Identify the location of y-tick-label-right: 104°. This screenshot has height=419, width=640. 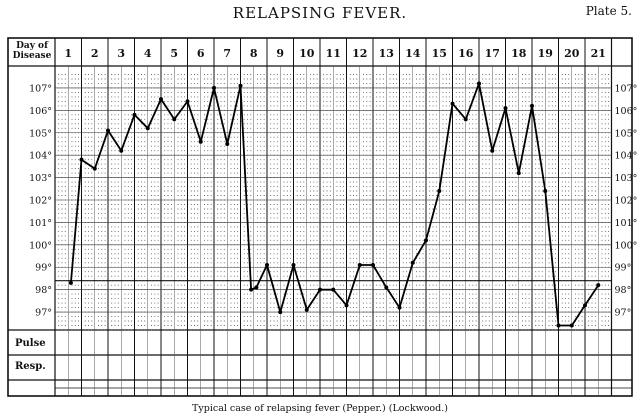
(626, 156).